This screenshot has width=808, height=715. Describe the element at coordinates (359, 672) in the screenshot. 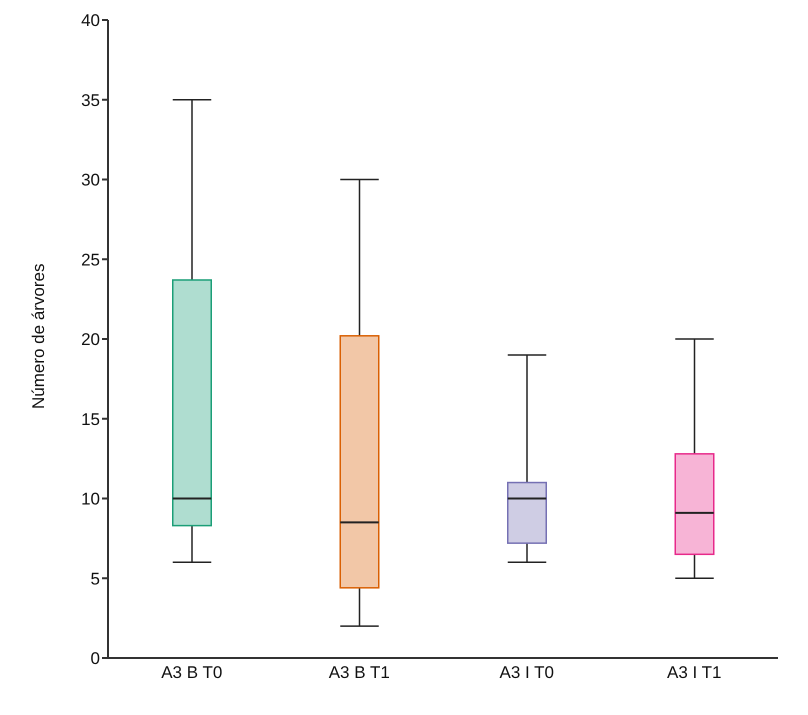

I see `x-tick-label: A3 B T1` at that location.